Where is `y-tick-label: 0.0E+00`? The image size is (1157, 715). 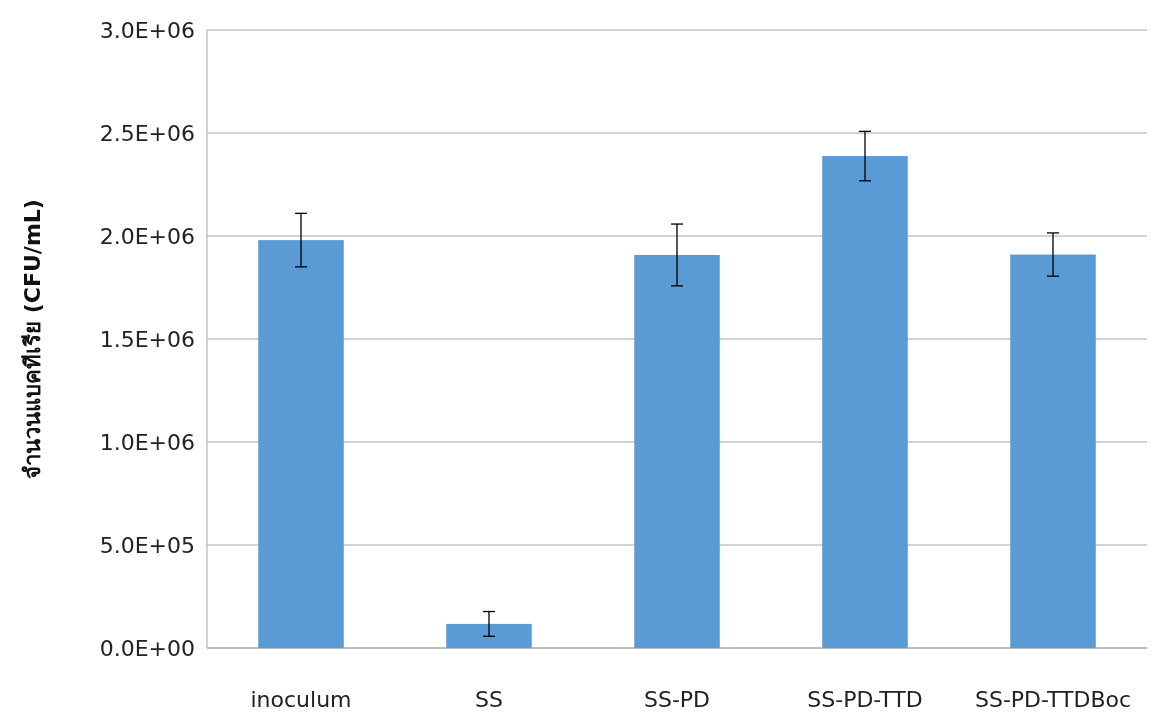 y-tick-label: 0.0E+00 is located at coordinates (147, 648).